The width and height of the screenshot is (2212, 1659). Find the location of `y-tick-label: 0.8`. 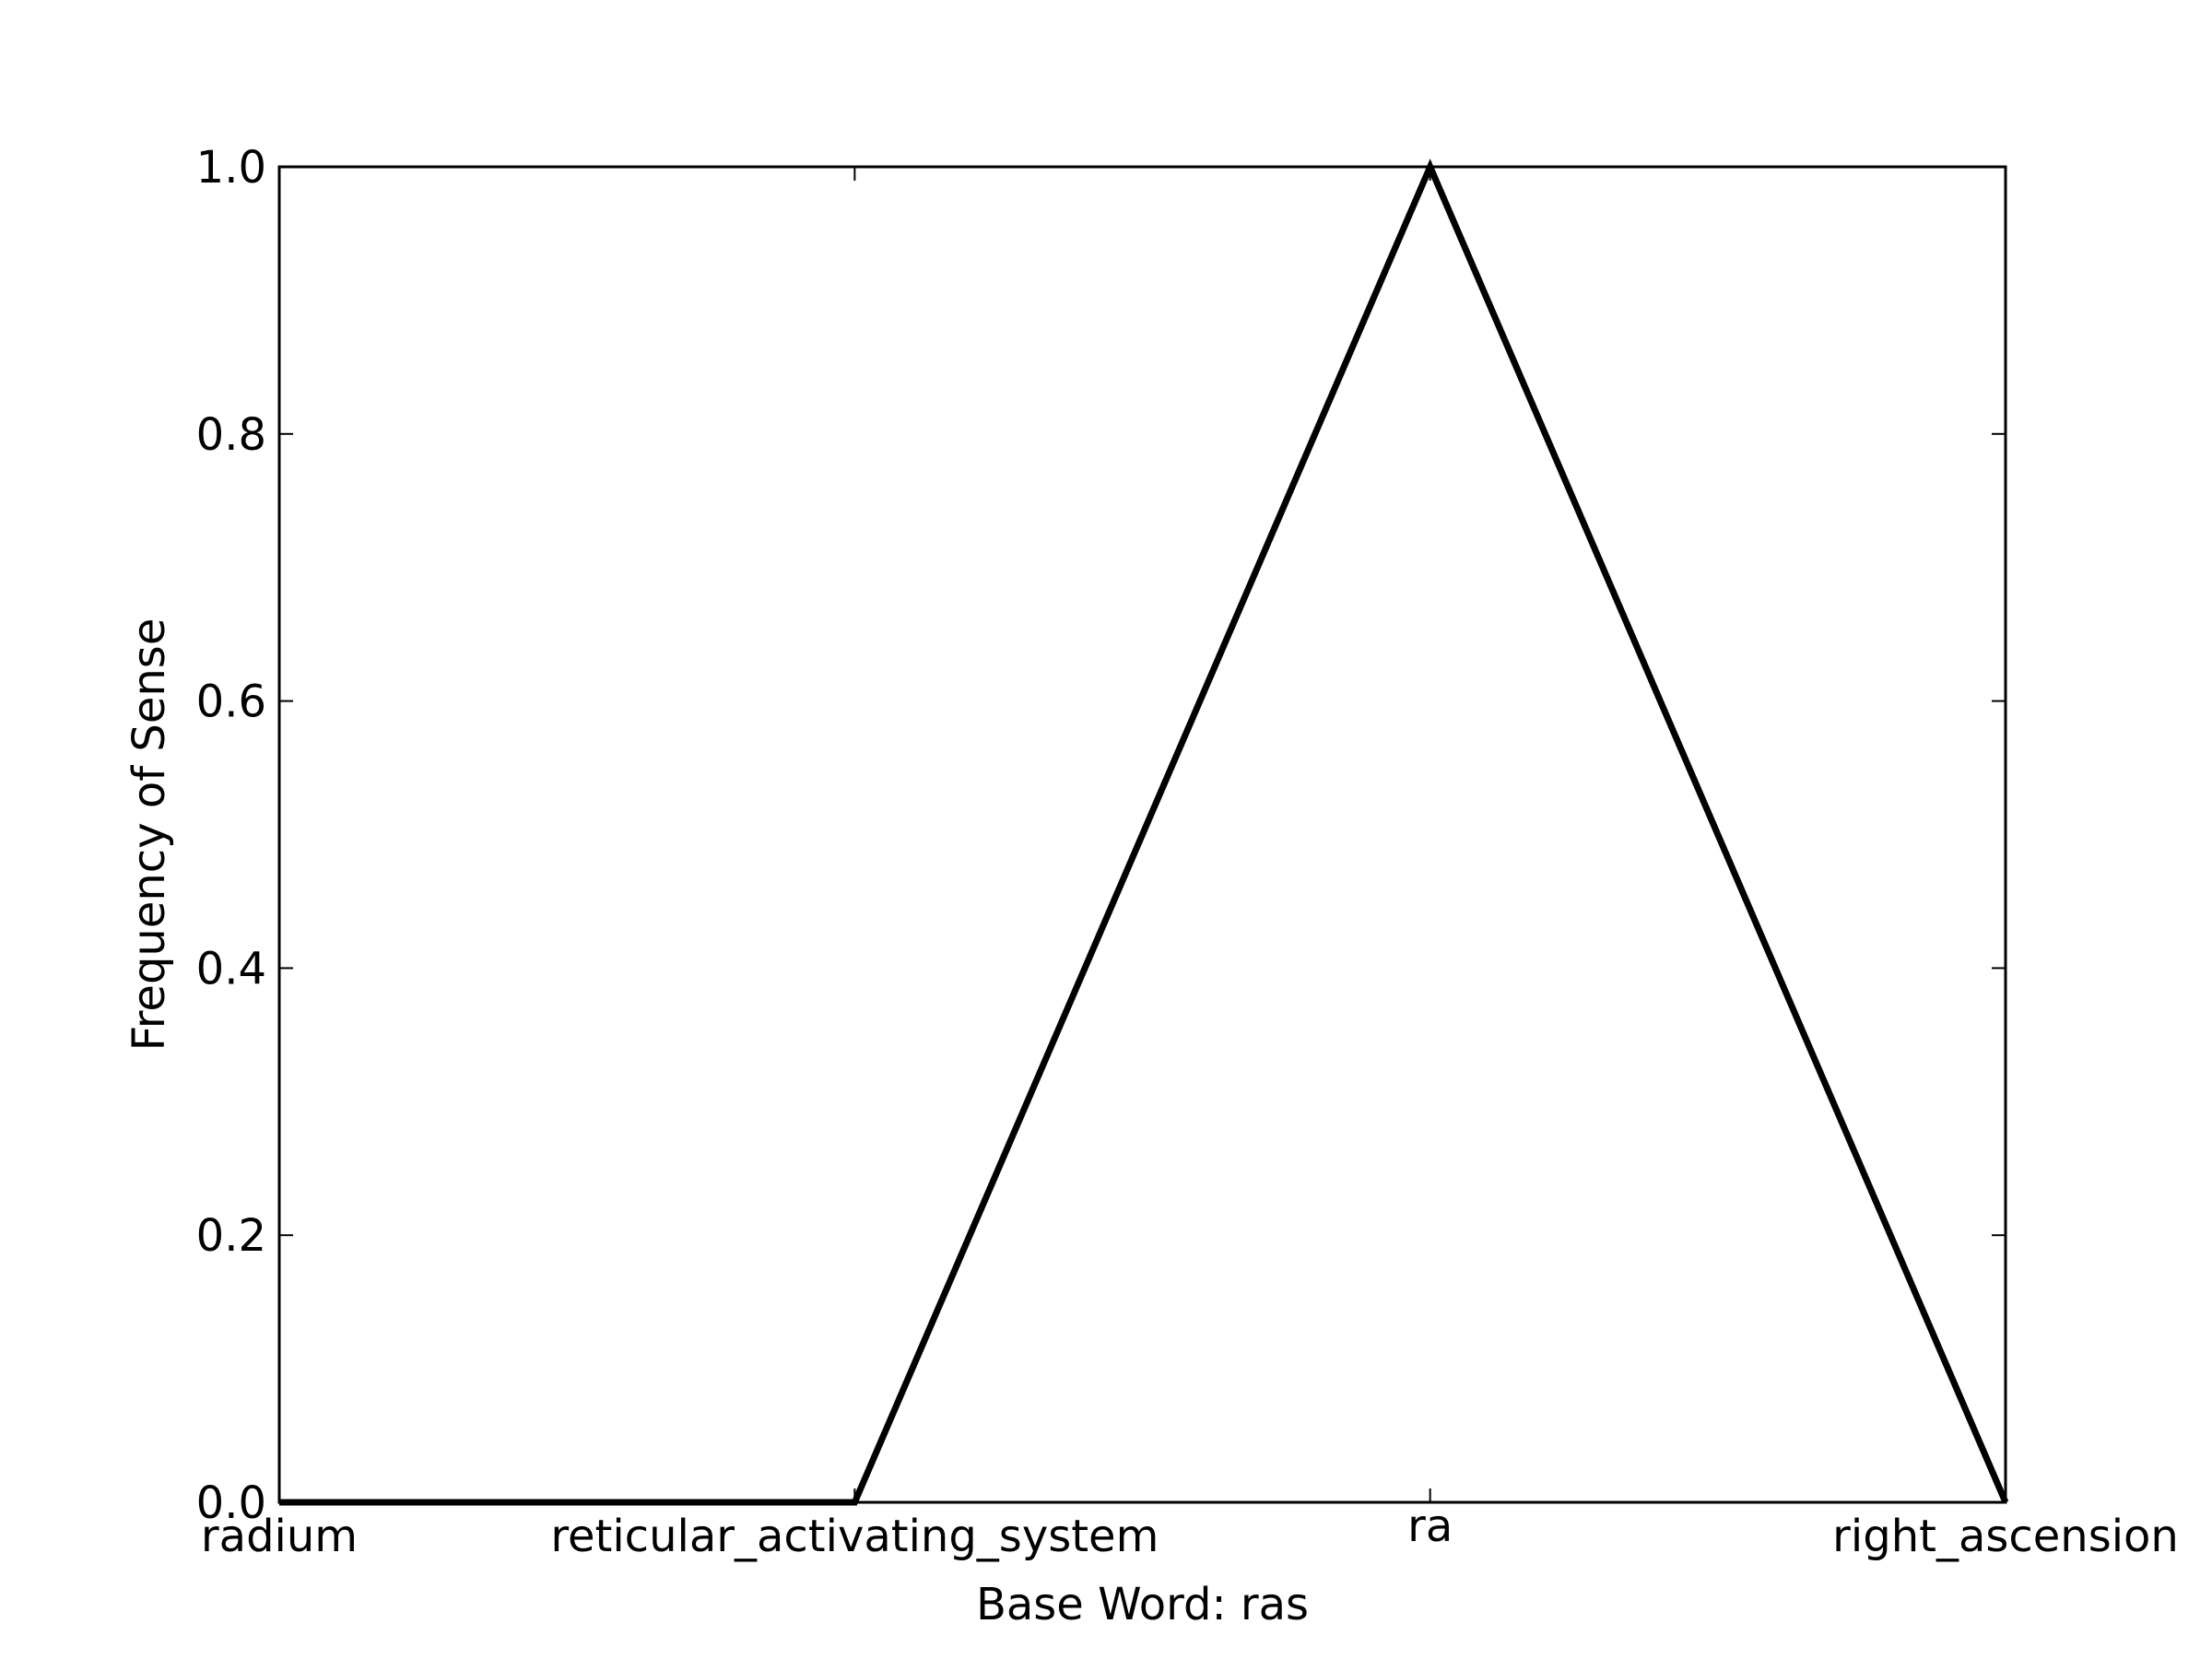

y-tick-label: 0.8 is located at coordinates (231, 435).